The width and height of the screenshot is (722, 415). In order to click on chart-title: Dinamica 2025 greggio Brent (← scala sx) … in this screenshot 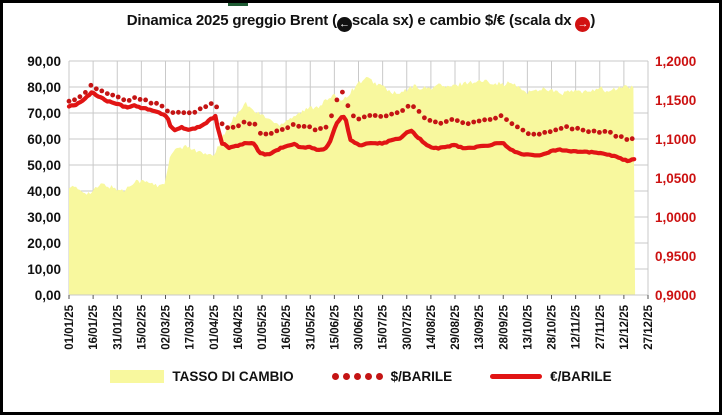, I will do `click(361, 22)`.